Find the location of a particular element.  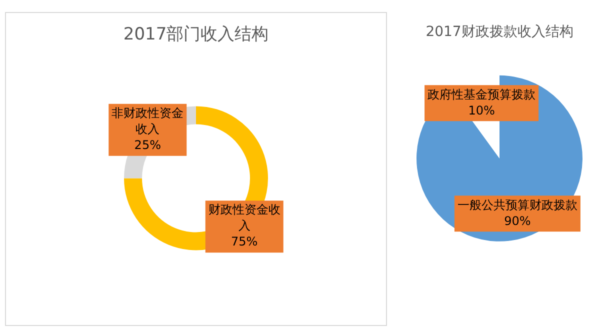

data-label: 10% is located at coordinates (481, 110).